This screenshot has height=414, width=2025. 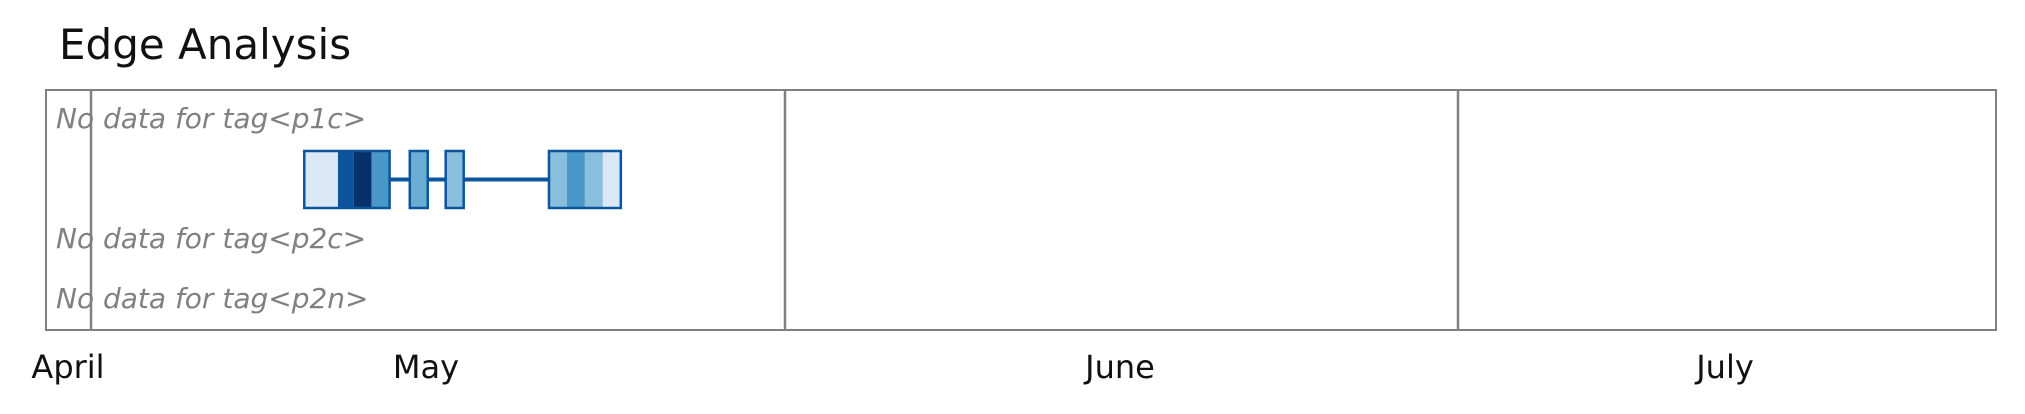 I want to click on timeline-series, so click(x=463, y=179).